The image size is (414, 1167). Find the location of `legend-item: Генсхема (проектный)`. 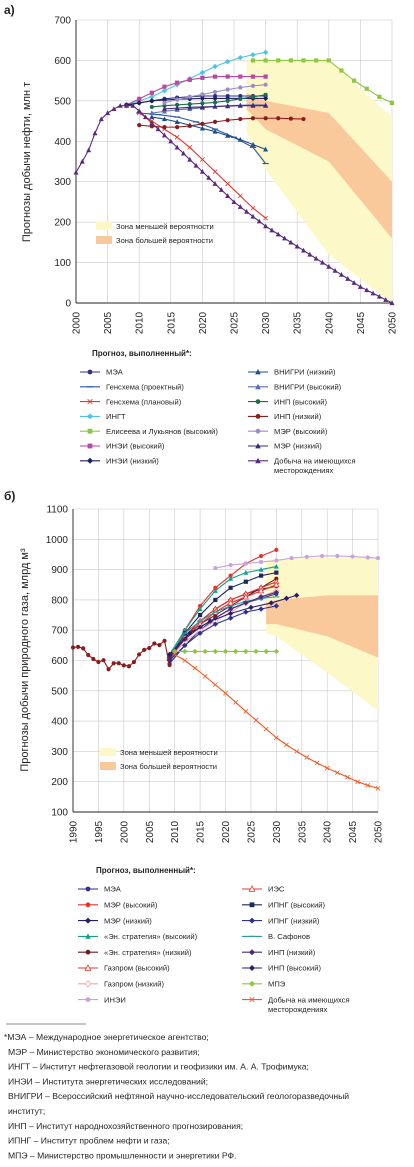

legend-item: Генсхема (проектный) is located at coordinates (132, 387).